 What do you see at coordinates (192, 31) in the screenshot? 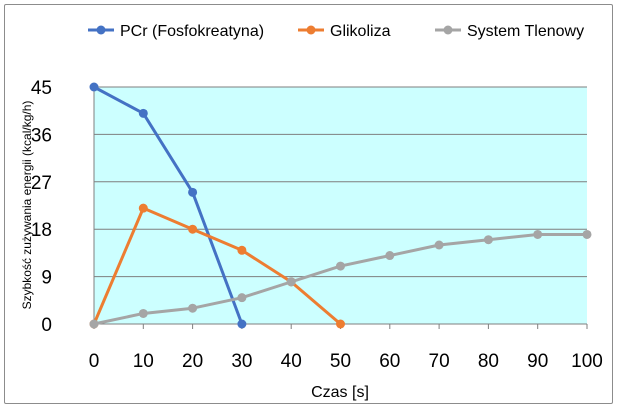
I see `legend-label-pcr-fosfokreatyna: PCr (Fosfokreatyna)` at bounding box center [192, 31].